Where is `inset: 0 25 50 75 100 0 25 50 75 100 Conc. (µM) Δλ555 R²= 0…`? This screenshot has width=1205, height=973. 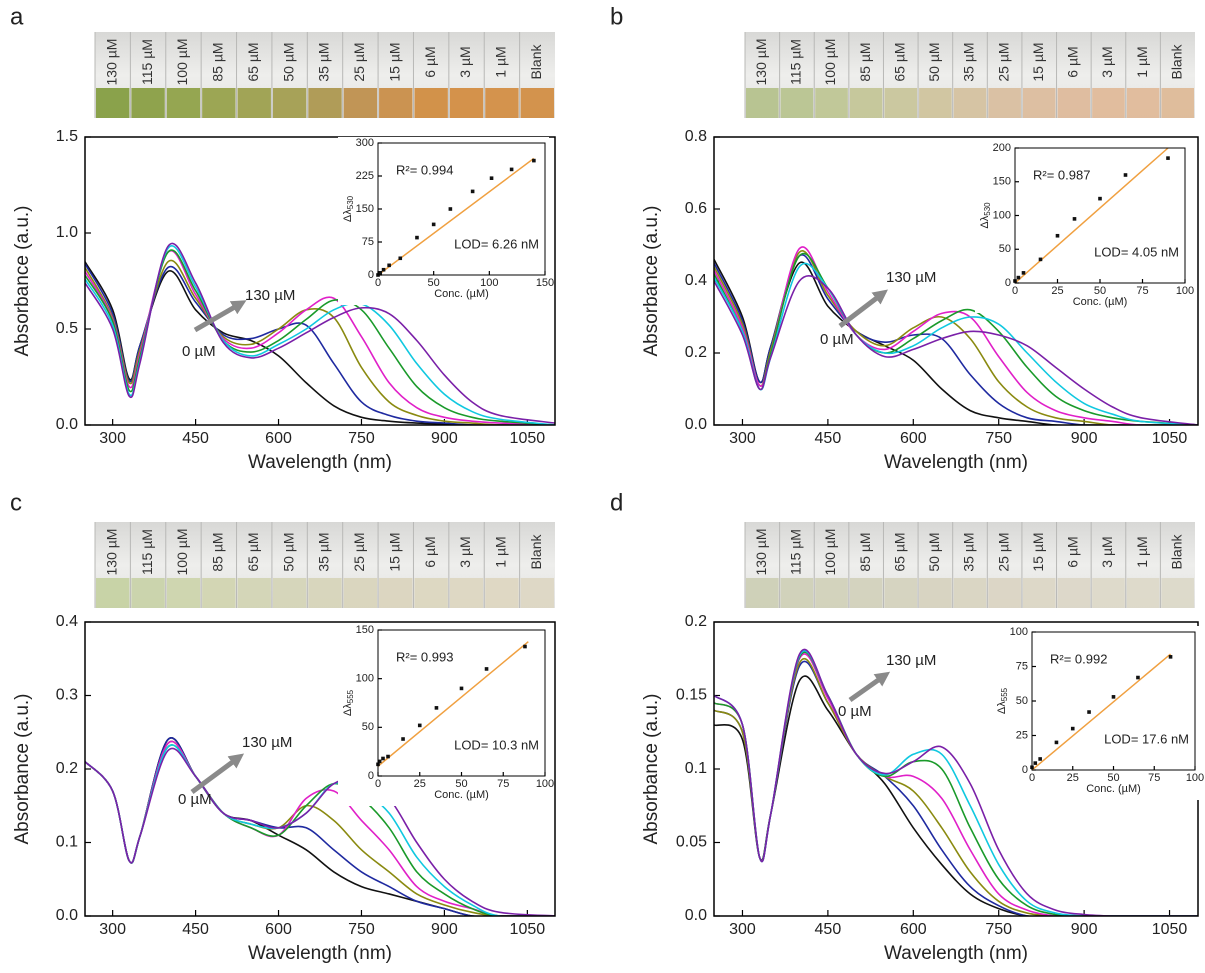
inset: 0 25 50 75 100 0 25 50 75 100 Conc. (µM) Δλ555 R²= 0… is located at coordinates (1098, 713).